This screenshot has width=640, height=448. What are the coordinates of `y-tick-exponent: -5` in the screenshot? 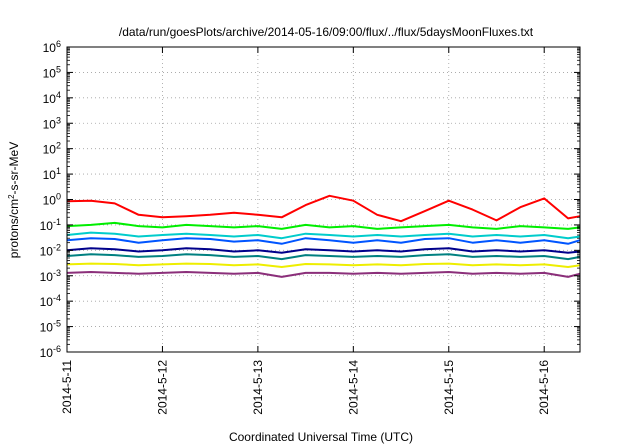 It's located at (57, 324).